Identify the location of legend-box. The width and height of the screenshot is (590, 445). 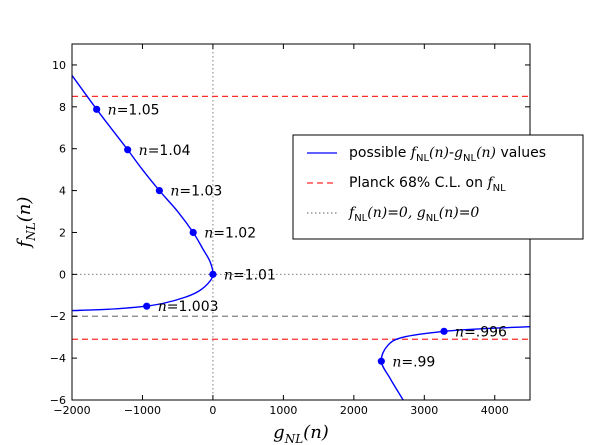
(438, 187).